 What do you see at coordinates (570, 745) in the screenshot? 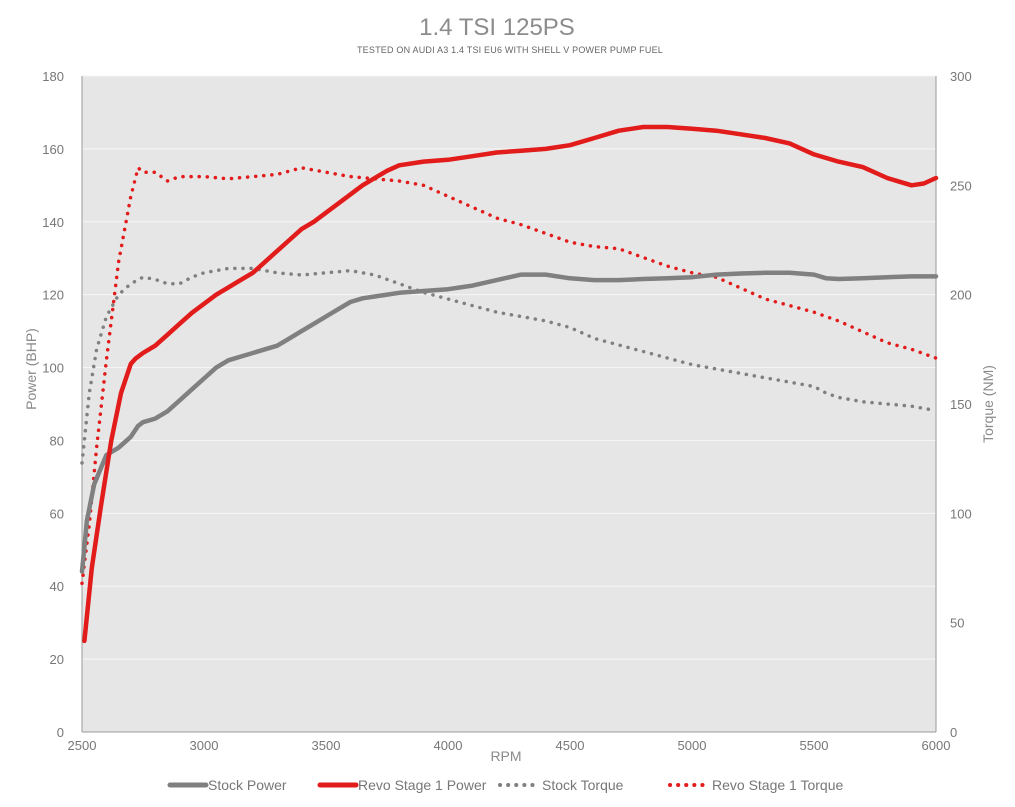
I see `x-tick-label: 4500` at bounding box center [570, 745].